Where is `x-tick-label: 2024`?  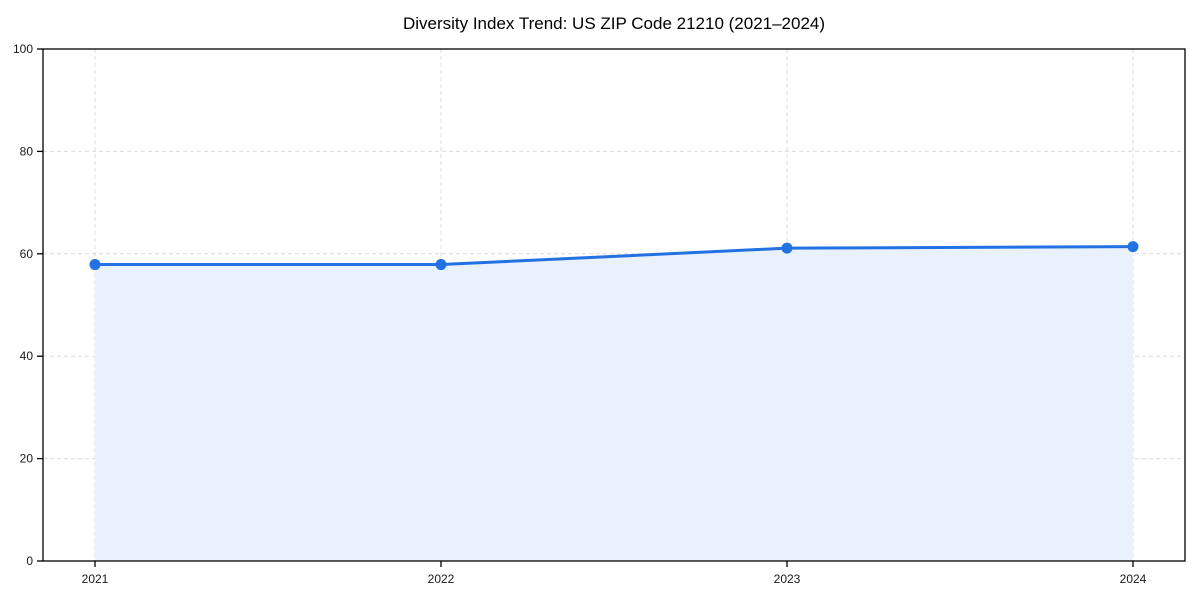
x-tick-label: 2024 is located at coordinates (1133, 579).